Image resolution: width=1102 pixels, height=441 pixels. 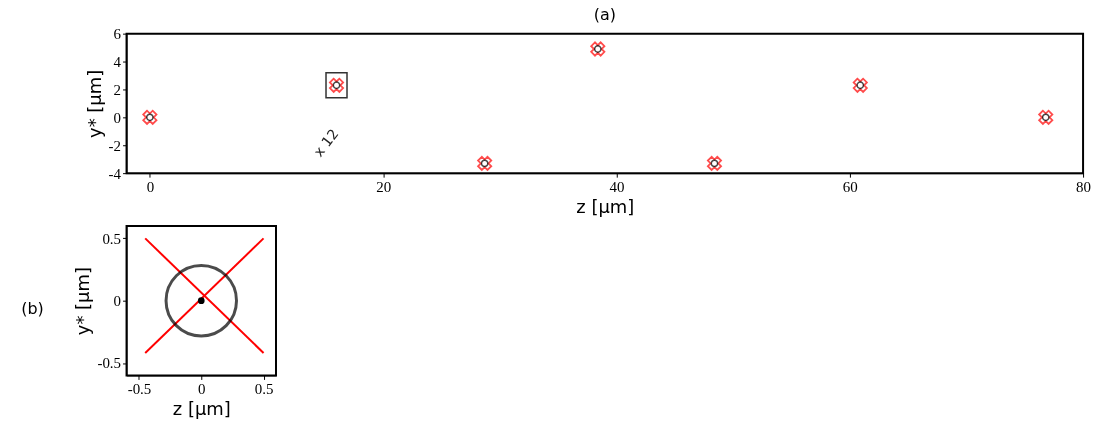 I want to click on x-tick-label: 0.5, so click(x=264, y=388).